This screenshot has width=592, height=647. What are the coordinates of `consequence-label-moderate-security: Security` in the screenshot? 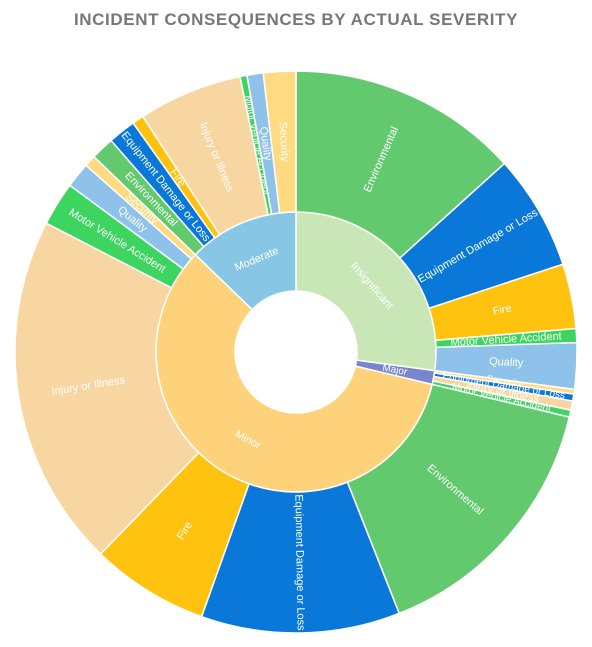 It's located at (284, 142).